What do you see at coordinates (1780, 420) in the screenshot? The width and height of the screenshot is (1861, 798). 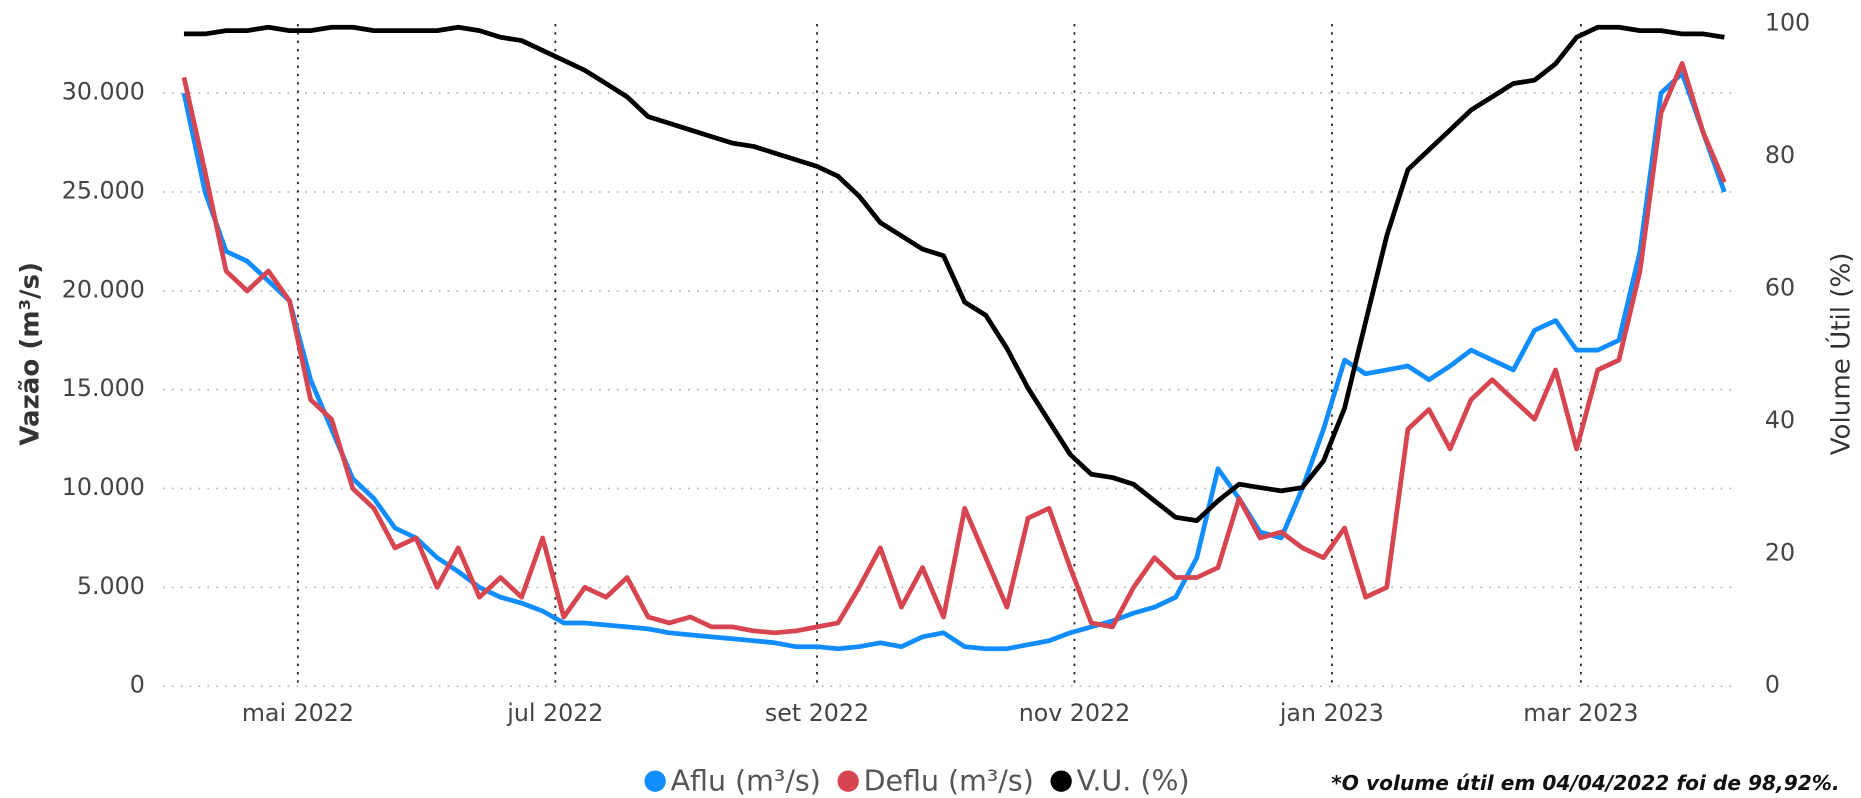 I see `y2-tick-label: 40` at bounding box center [1780, 420].